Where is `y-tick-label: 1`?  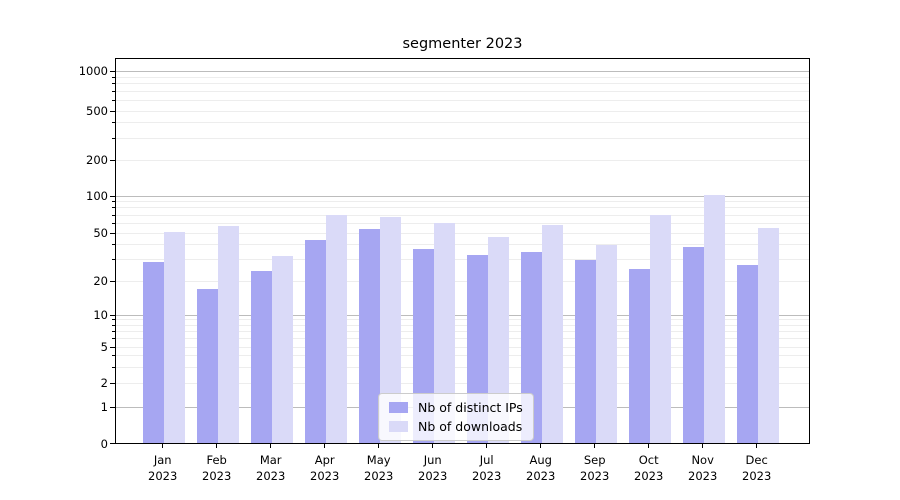
y-tick-label: 1 is located at coordinates (104, 407).